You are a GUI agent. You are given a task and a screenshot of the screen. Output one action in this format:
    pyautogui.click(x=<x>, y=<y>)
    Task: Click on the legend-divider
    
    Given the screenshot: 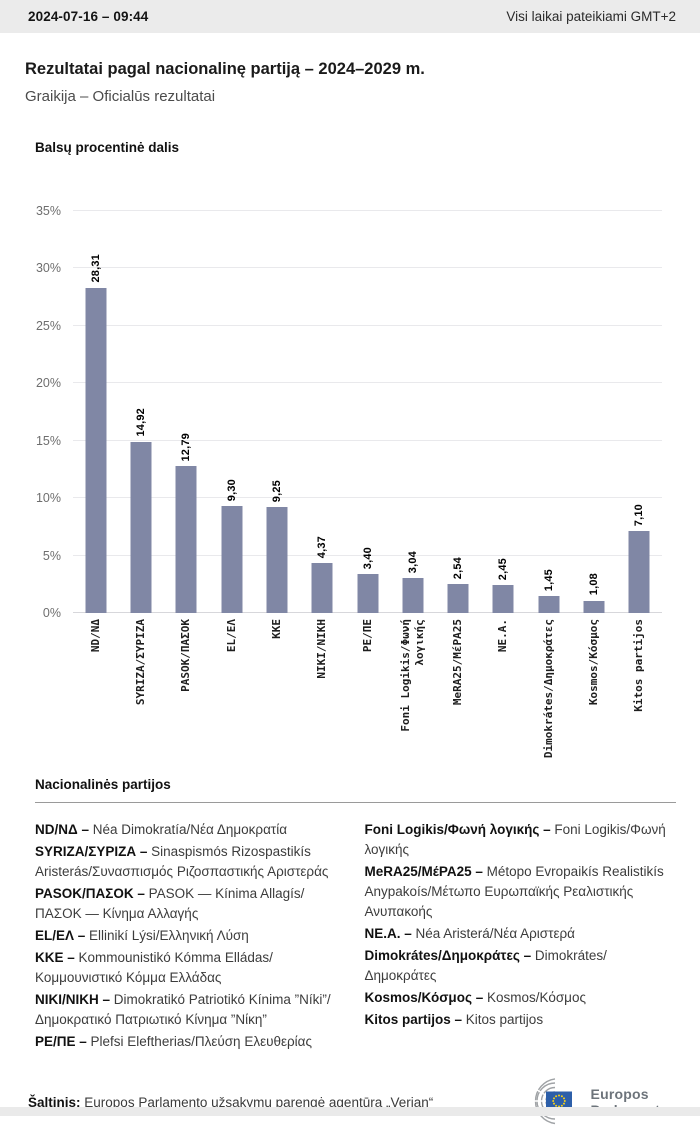 What is the action you would take?
    pyautogui.click(x=355, y=802)
    